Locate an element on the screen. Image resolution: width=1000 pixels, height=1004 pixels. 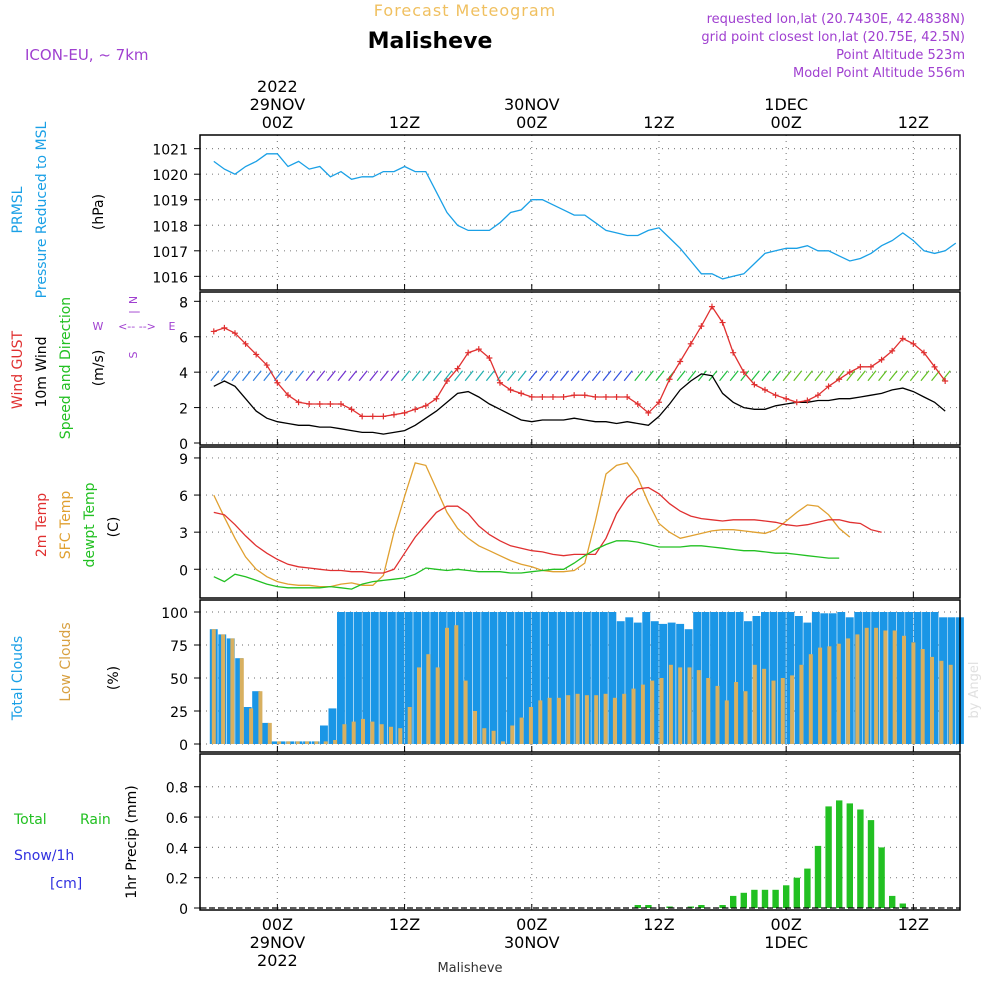
t2m-line is located at coordinates (547, 530).